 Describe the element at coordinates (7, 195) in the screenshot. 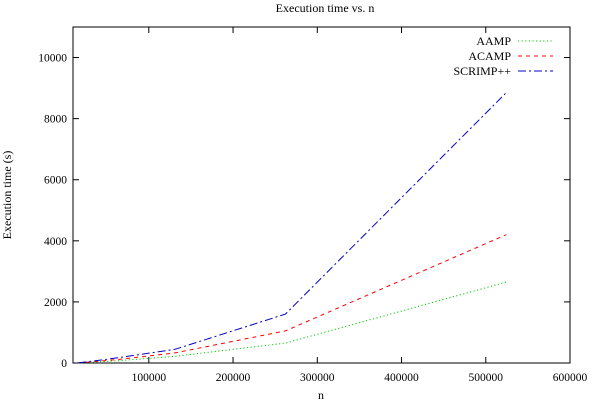

I see `y-axis-title: Execution time (s)` at that location.